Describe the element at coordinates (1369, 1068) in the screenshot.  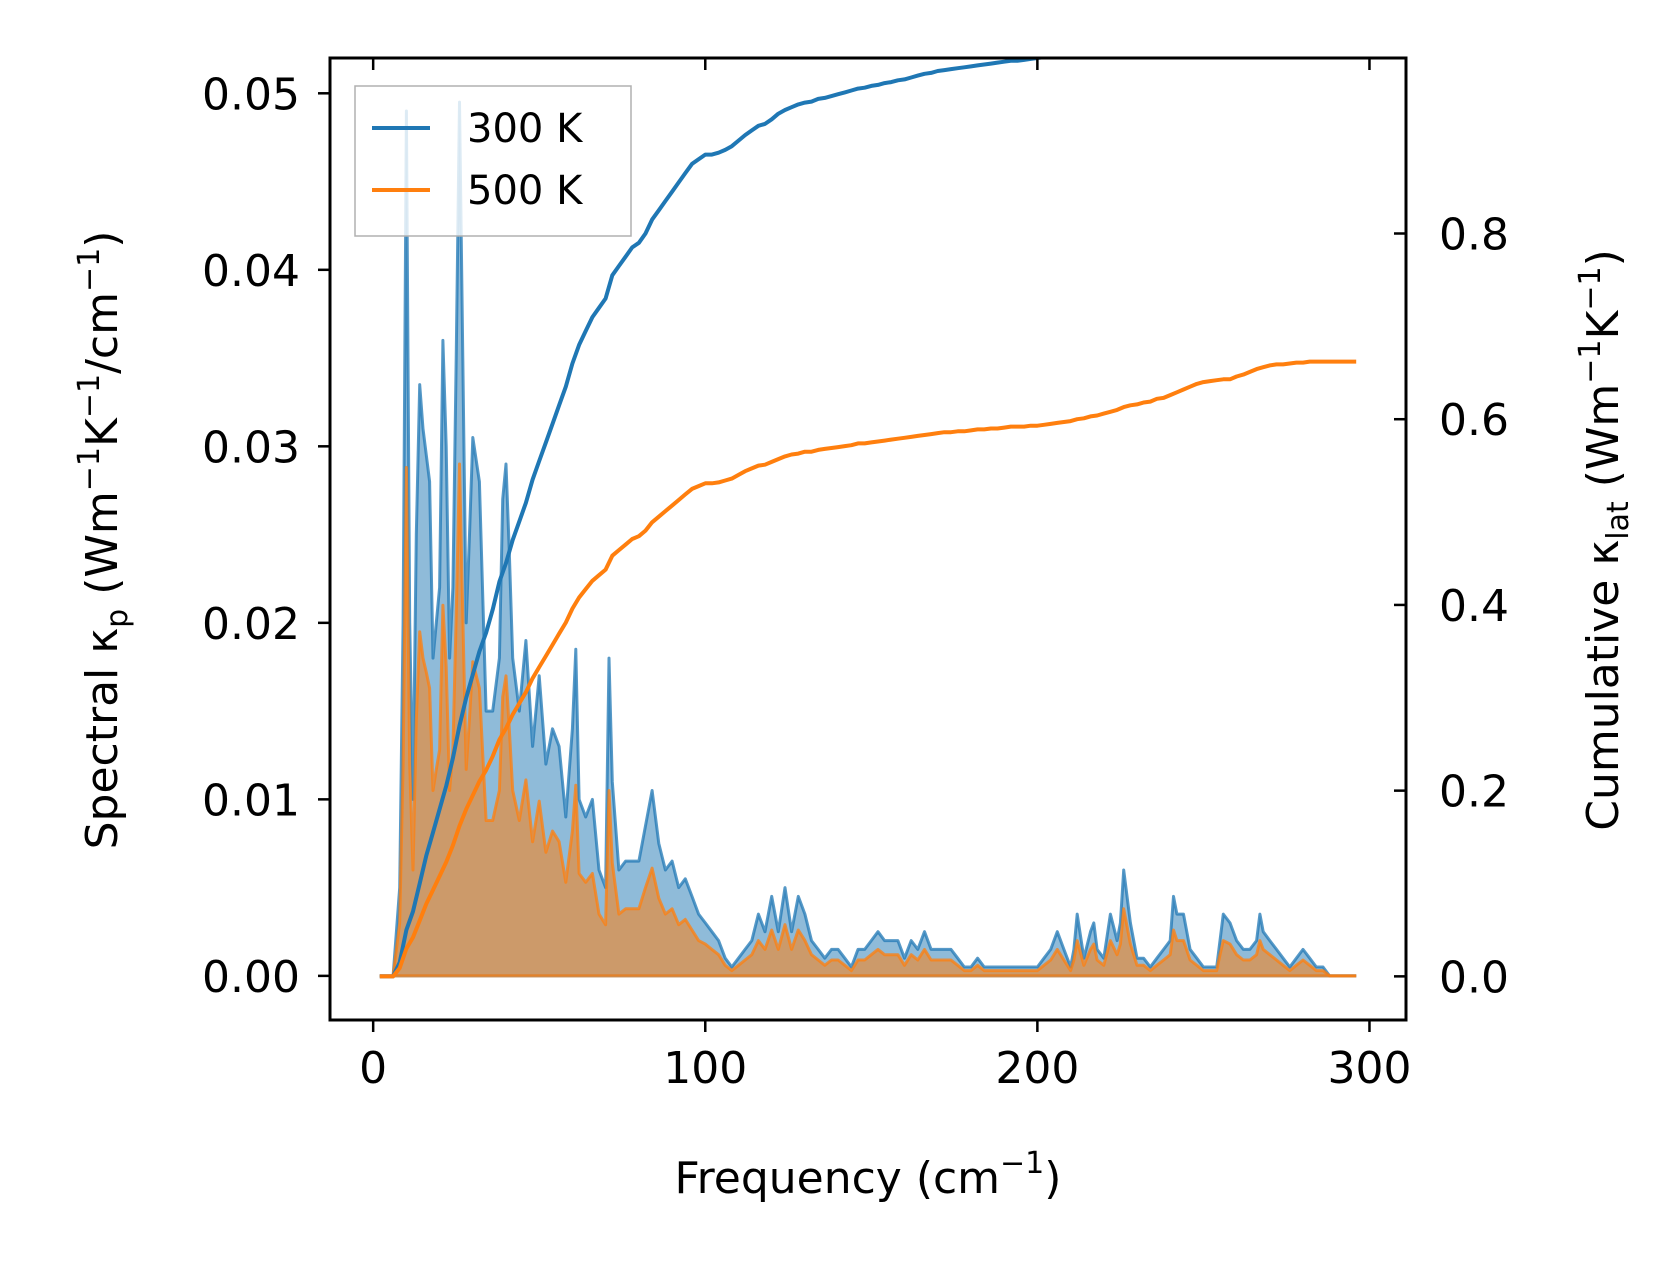
I see `x-tick-label-300: 300` at that location.